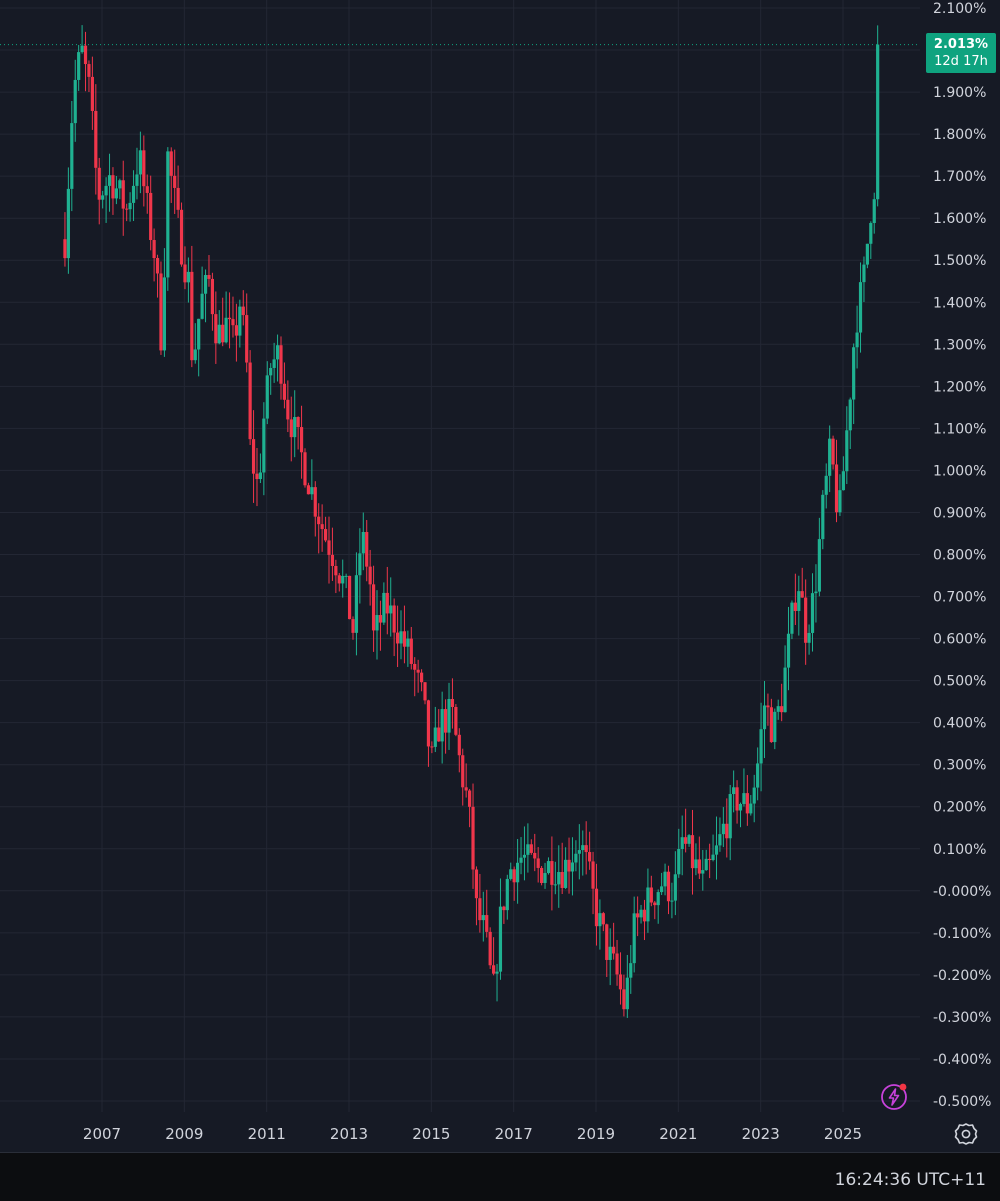 This screenshot has height=1201, width=1000. I want to click on candle-countdown: 12d 17h, so click(961, 61).